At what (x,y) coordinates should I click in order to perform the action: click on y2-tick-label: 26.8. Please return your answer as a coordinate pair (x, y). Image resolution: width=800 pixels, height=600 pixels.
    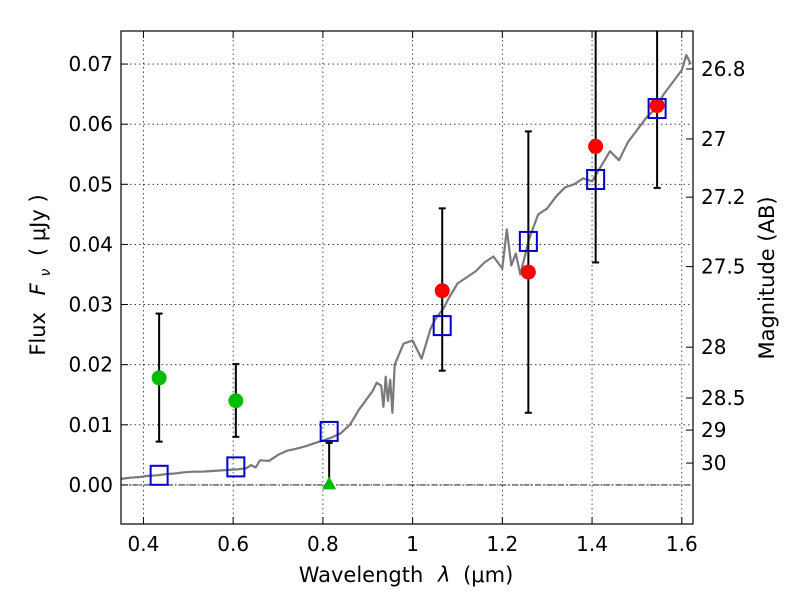
    Looking at the image, I should click on (723, 69).